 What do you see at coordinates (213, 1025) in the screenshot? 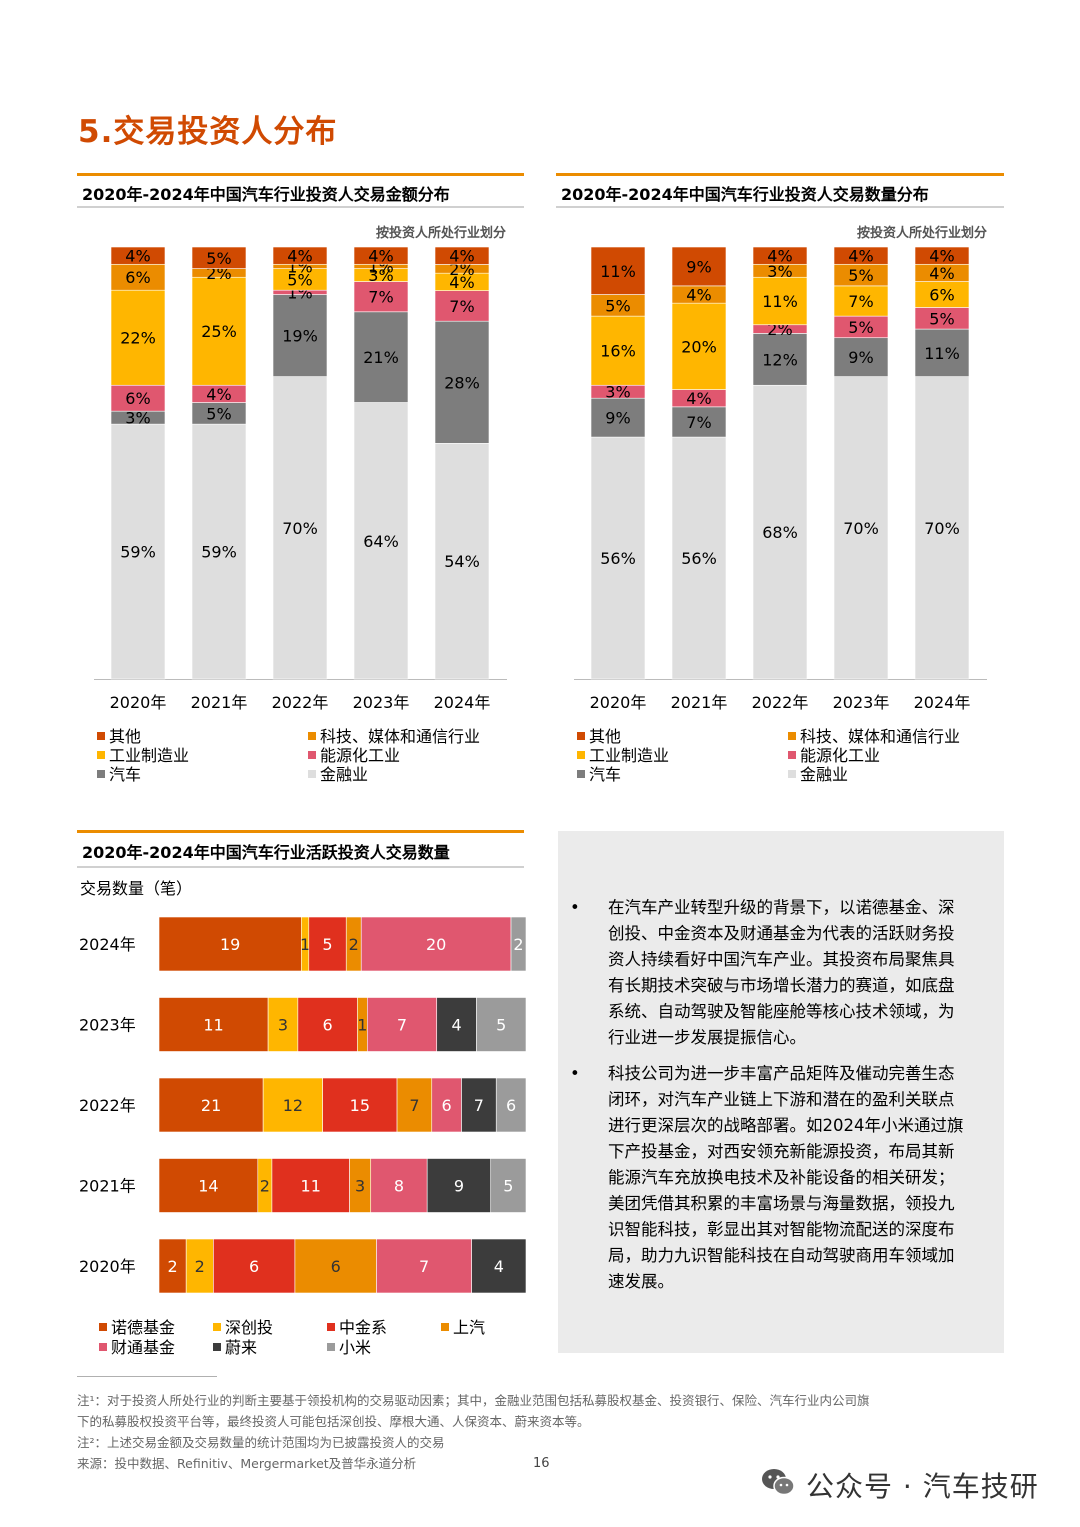
I see `data-label: 11` at bounding box center [213, 1025].